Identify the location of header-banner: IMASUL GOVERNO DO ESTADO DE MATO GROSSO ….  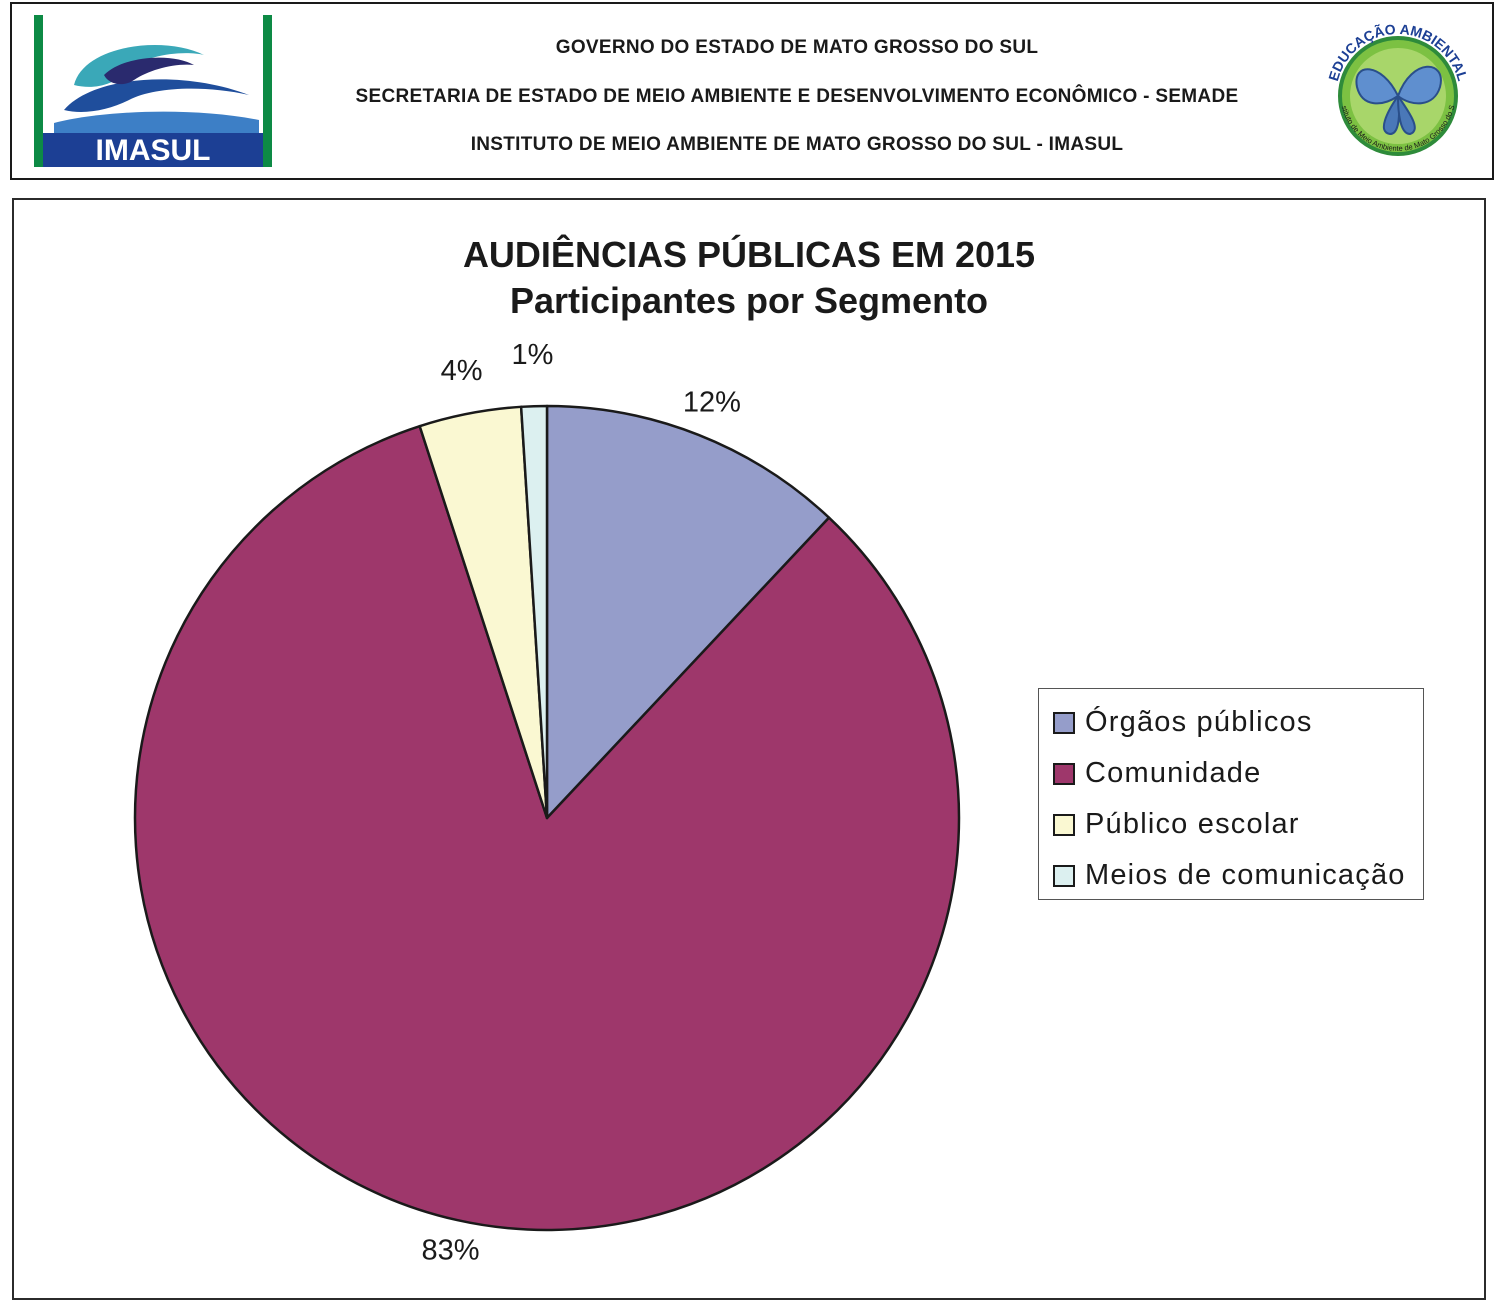
(752, 91).